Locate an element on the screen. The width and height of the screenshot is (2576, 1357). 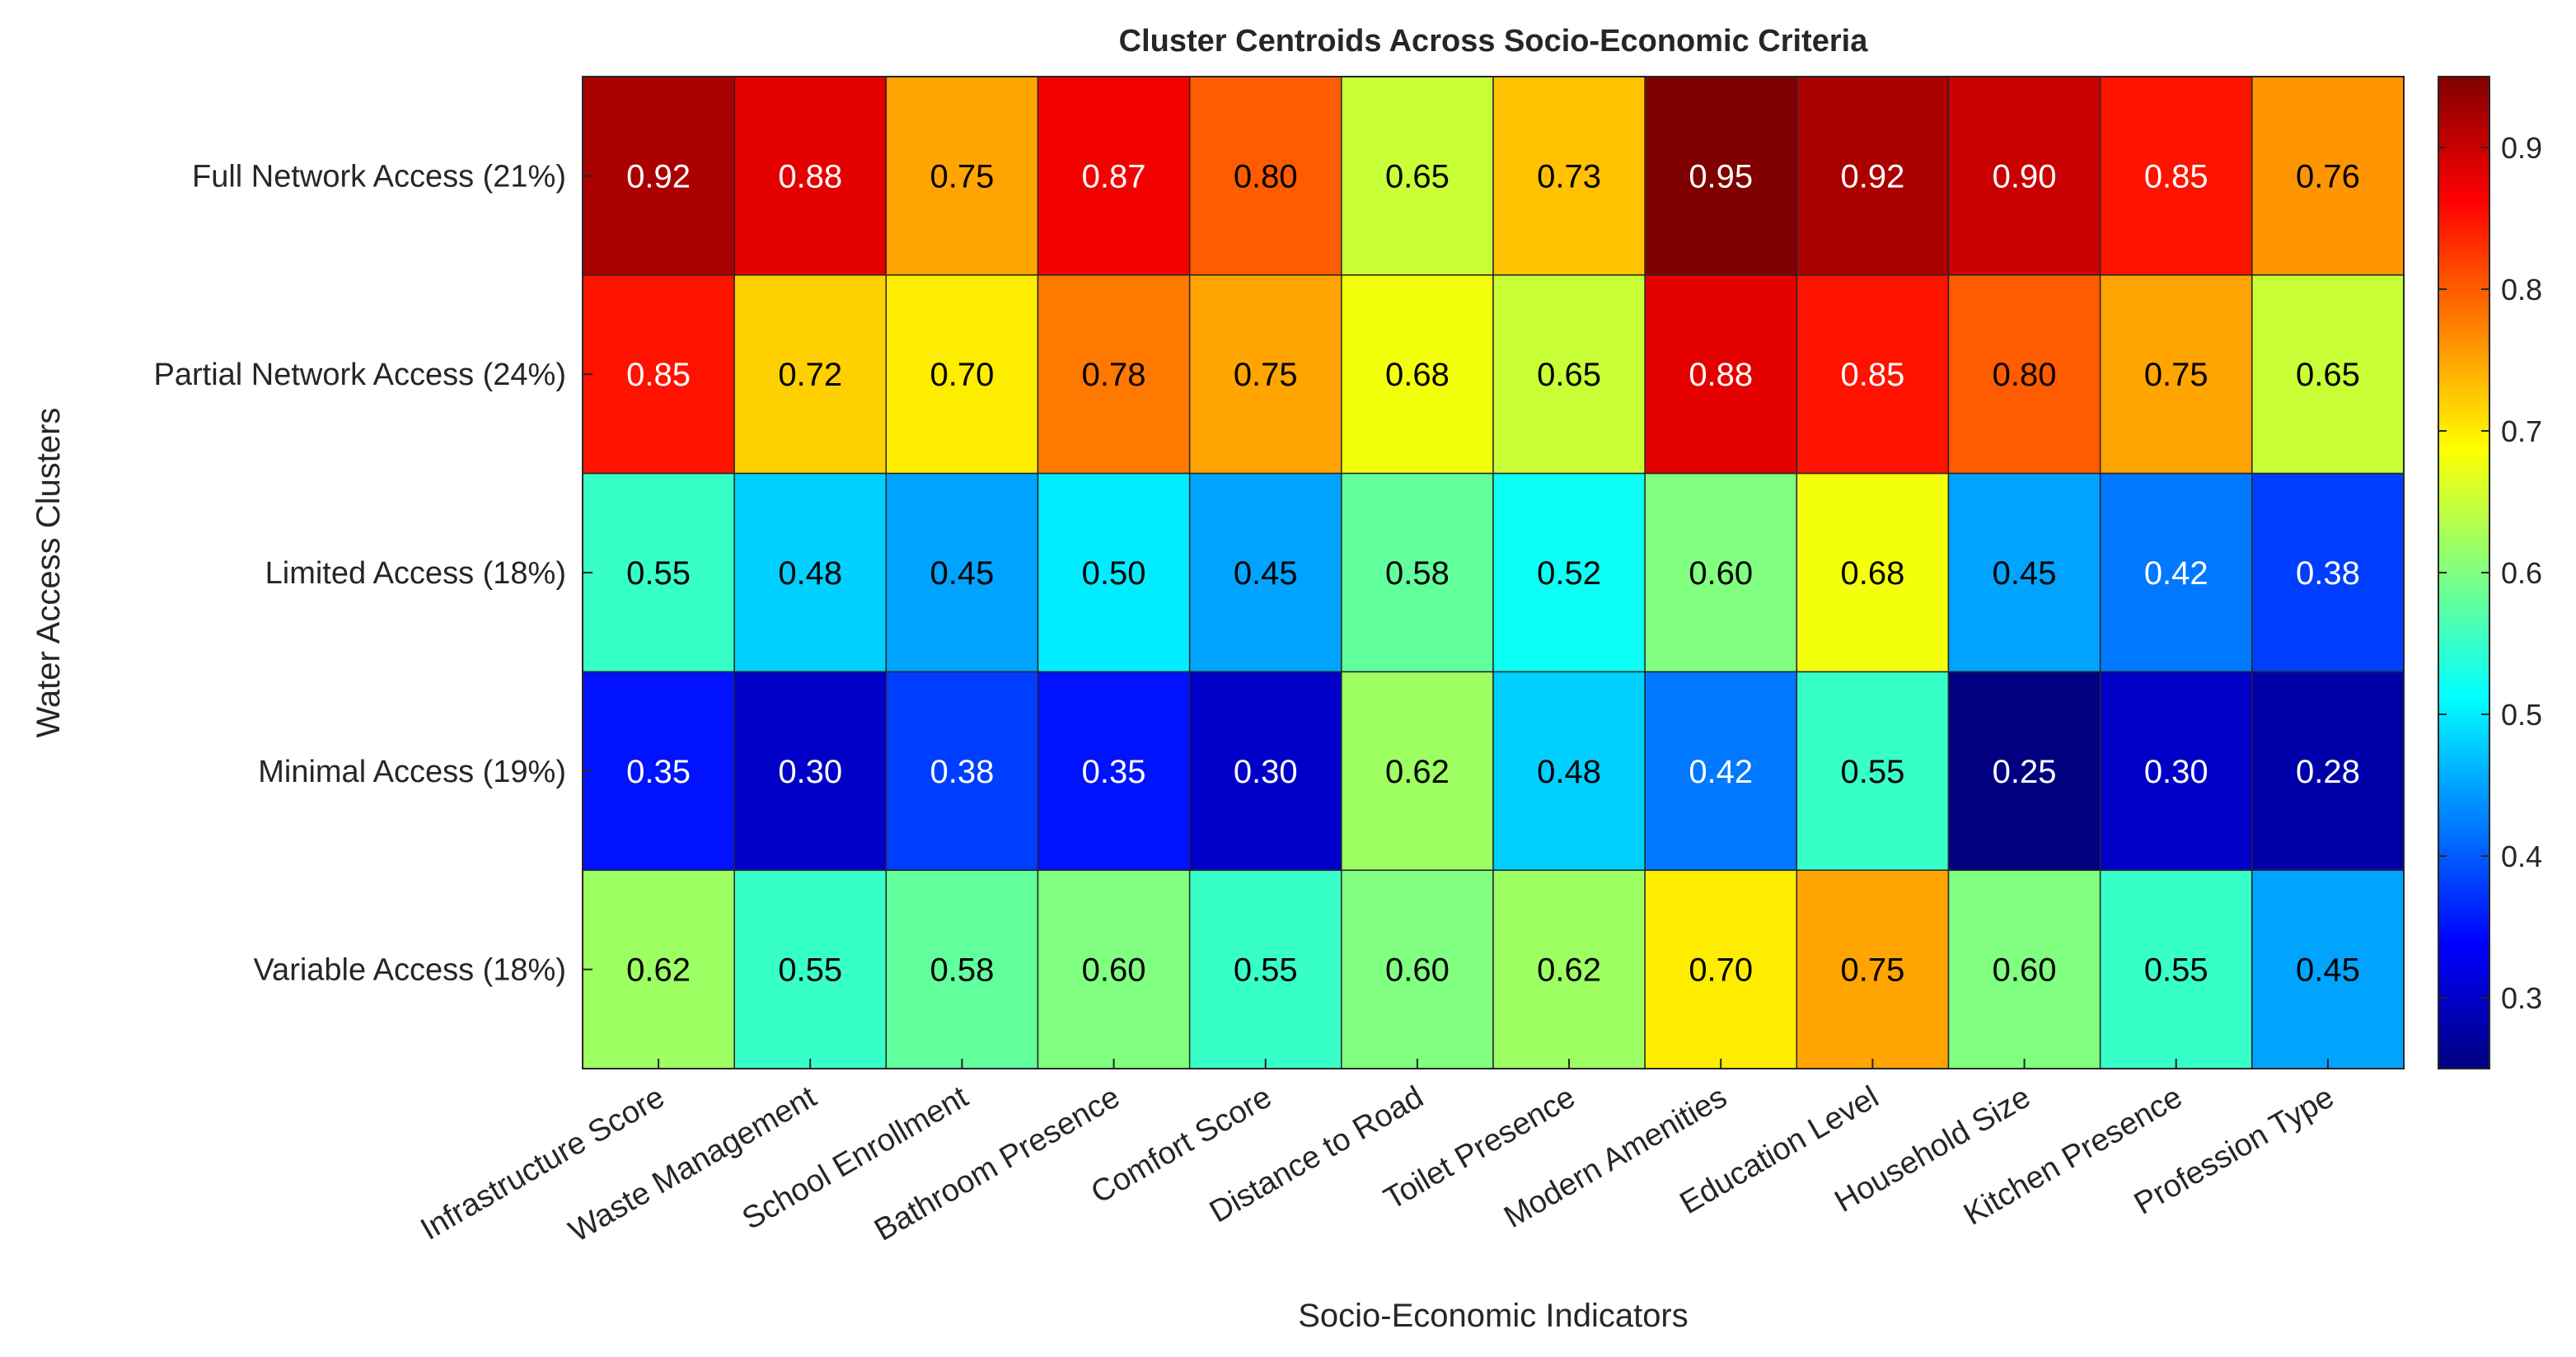
cell-value-label: 0.72 is located at coordinates (810, 375).